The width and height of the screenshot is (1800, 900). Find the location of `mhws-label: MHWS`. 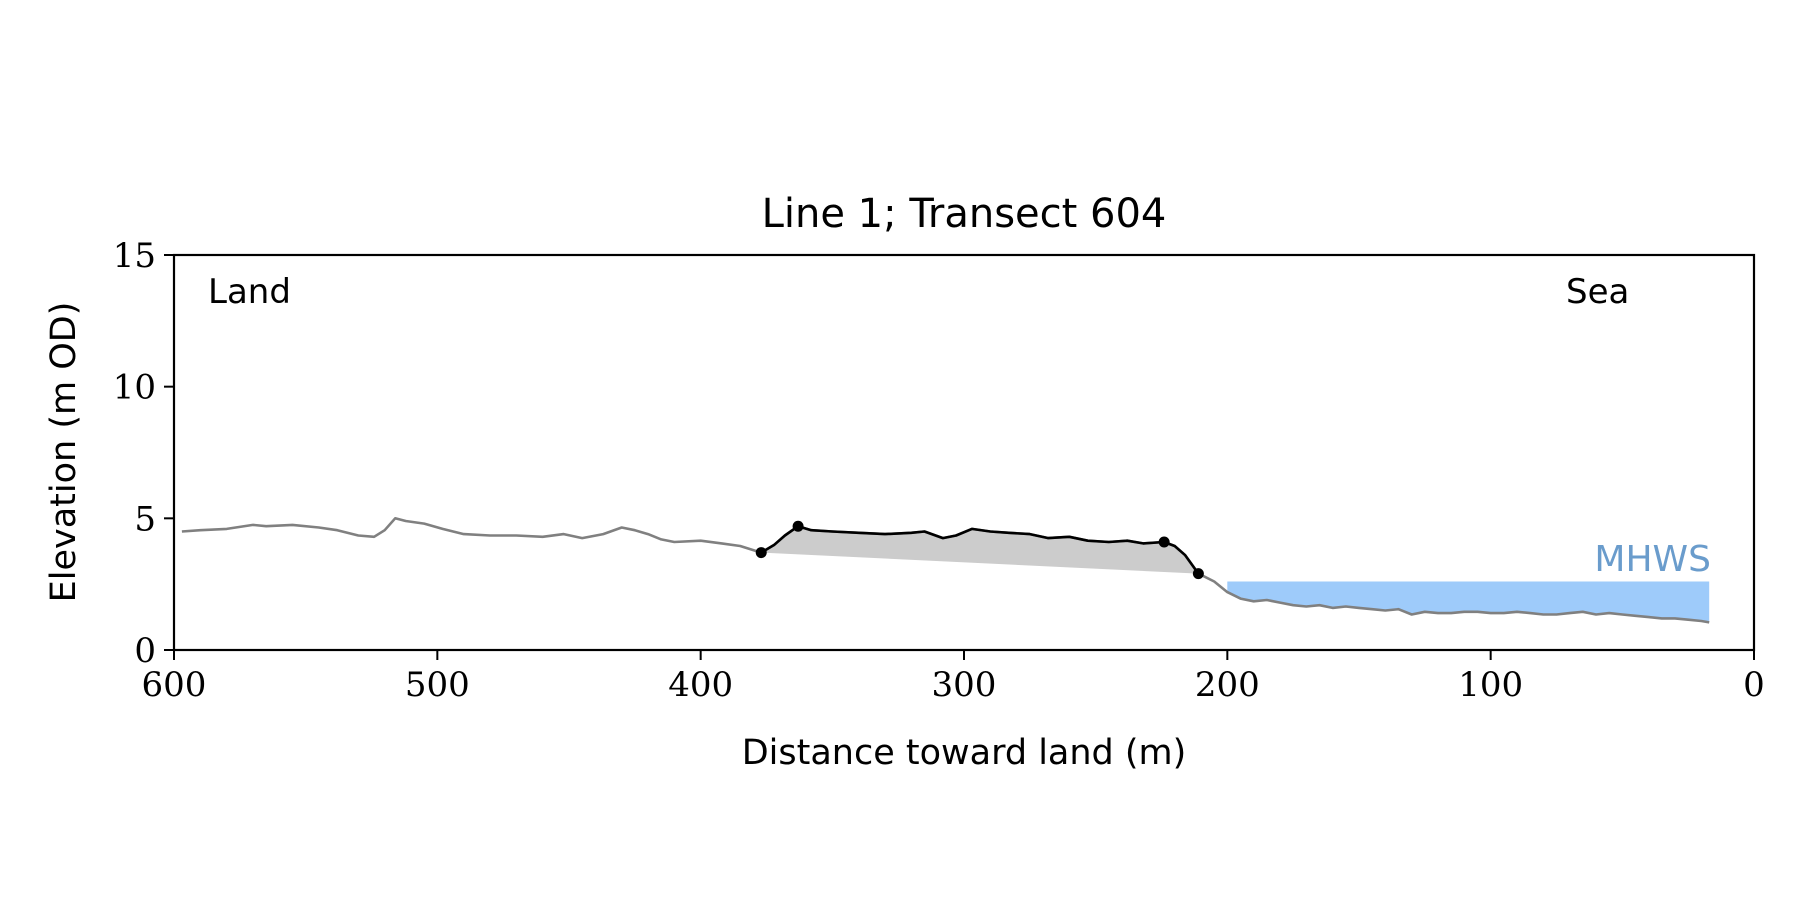

mhws-label: MHWS is located at coordinates (1652, 559).